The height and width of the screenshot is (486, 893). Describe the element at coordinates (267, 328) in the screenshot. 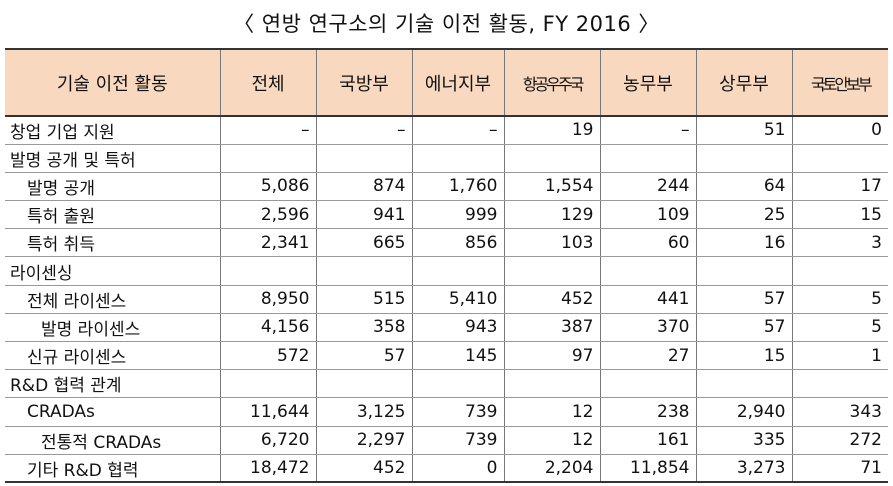

I see `table-cell: 4,156` at that location.